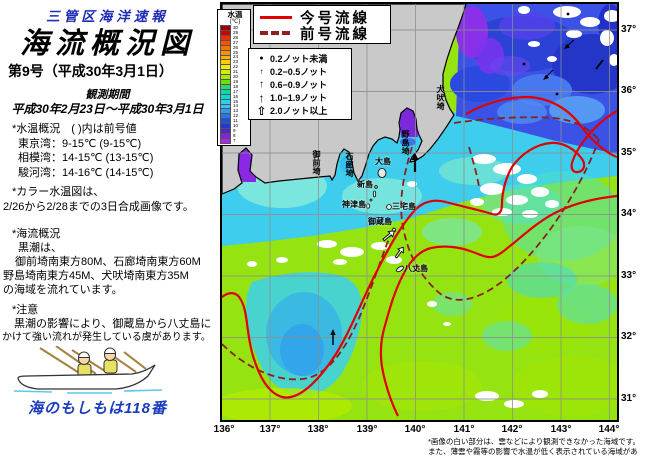  I want to click on label-mikurajima: 御蔵島, so click(380, 221).